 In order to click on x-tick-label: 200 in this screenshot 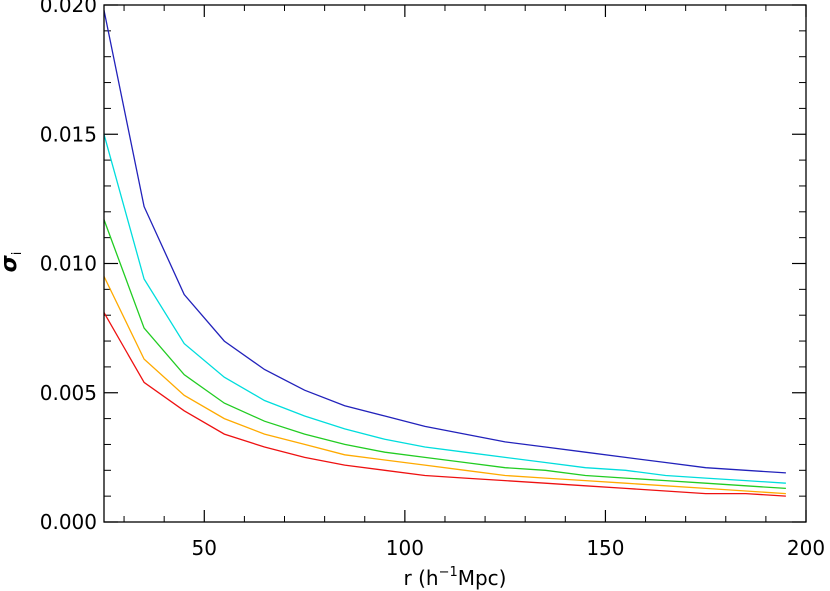, I will do `click(806, 548)`.